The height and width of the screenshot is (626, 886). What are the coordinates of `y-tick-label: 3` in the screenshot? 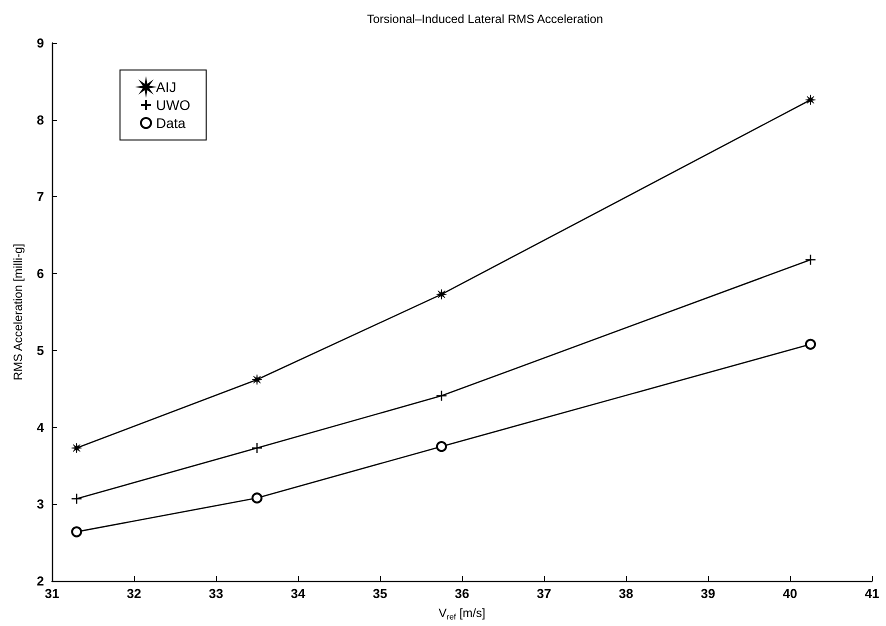 It's located at (40, 504).